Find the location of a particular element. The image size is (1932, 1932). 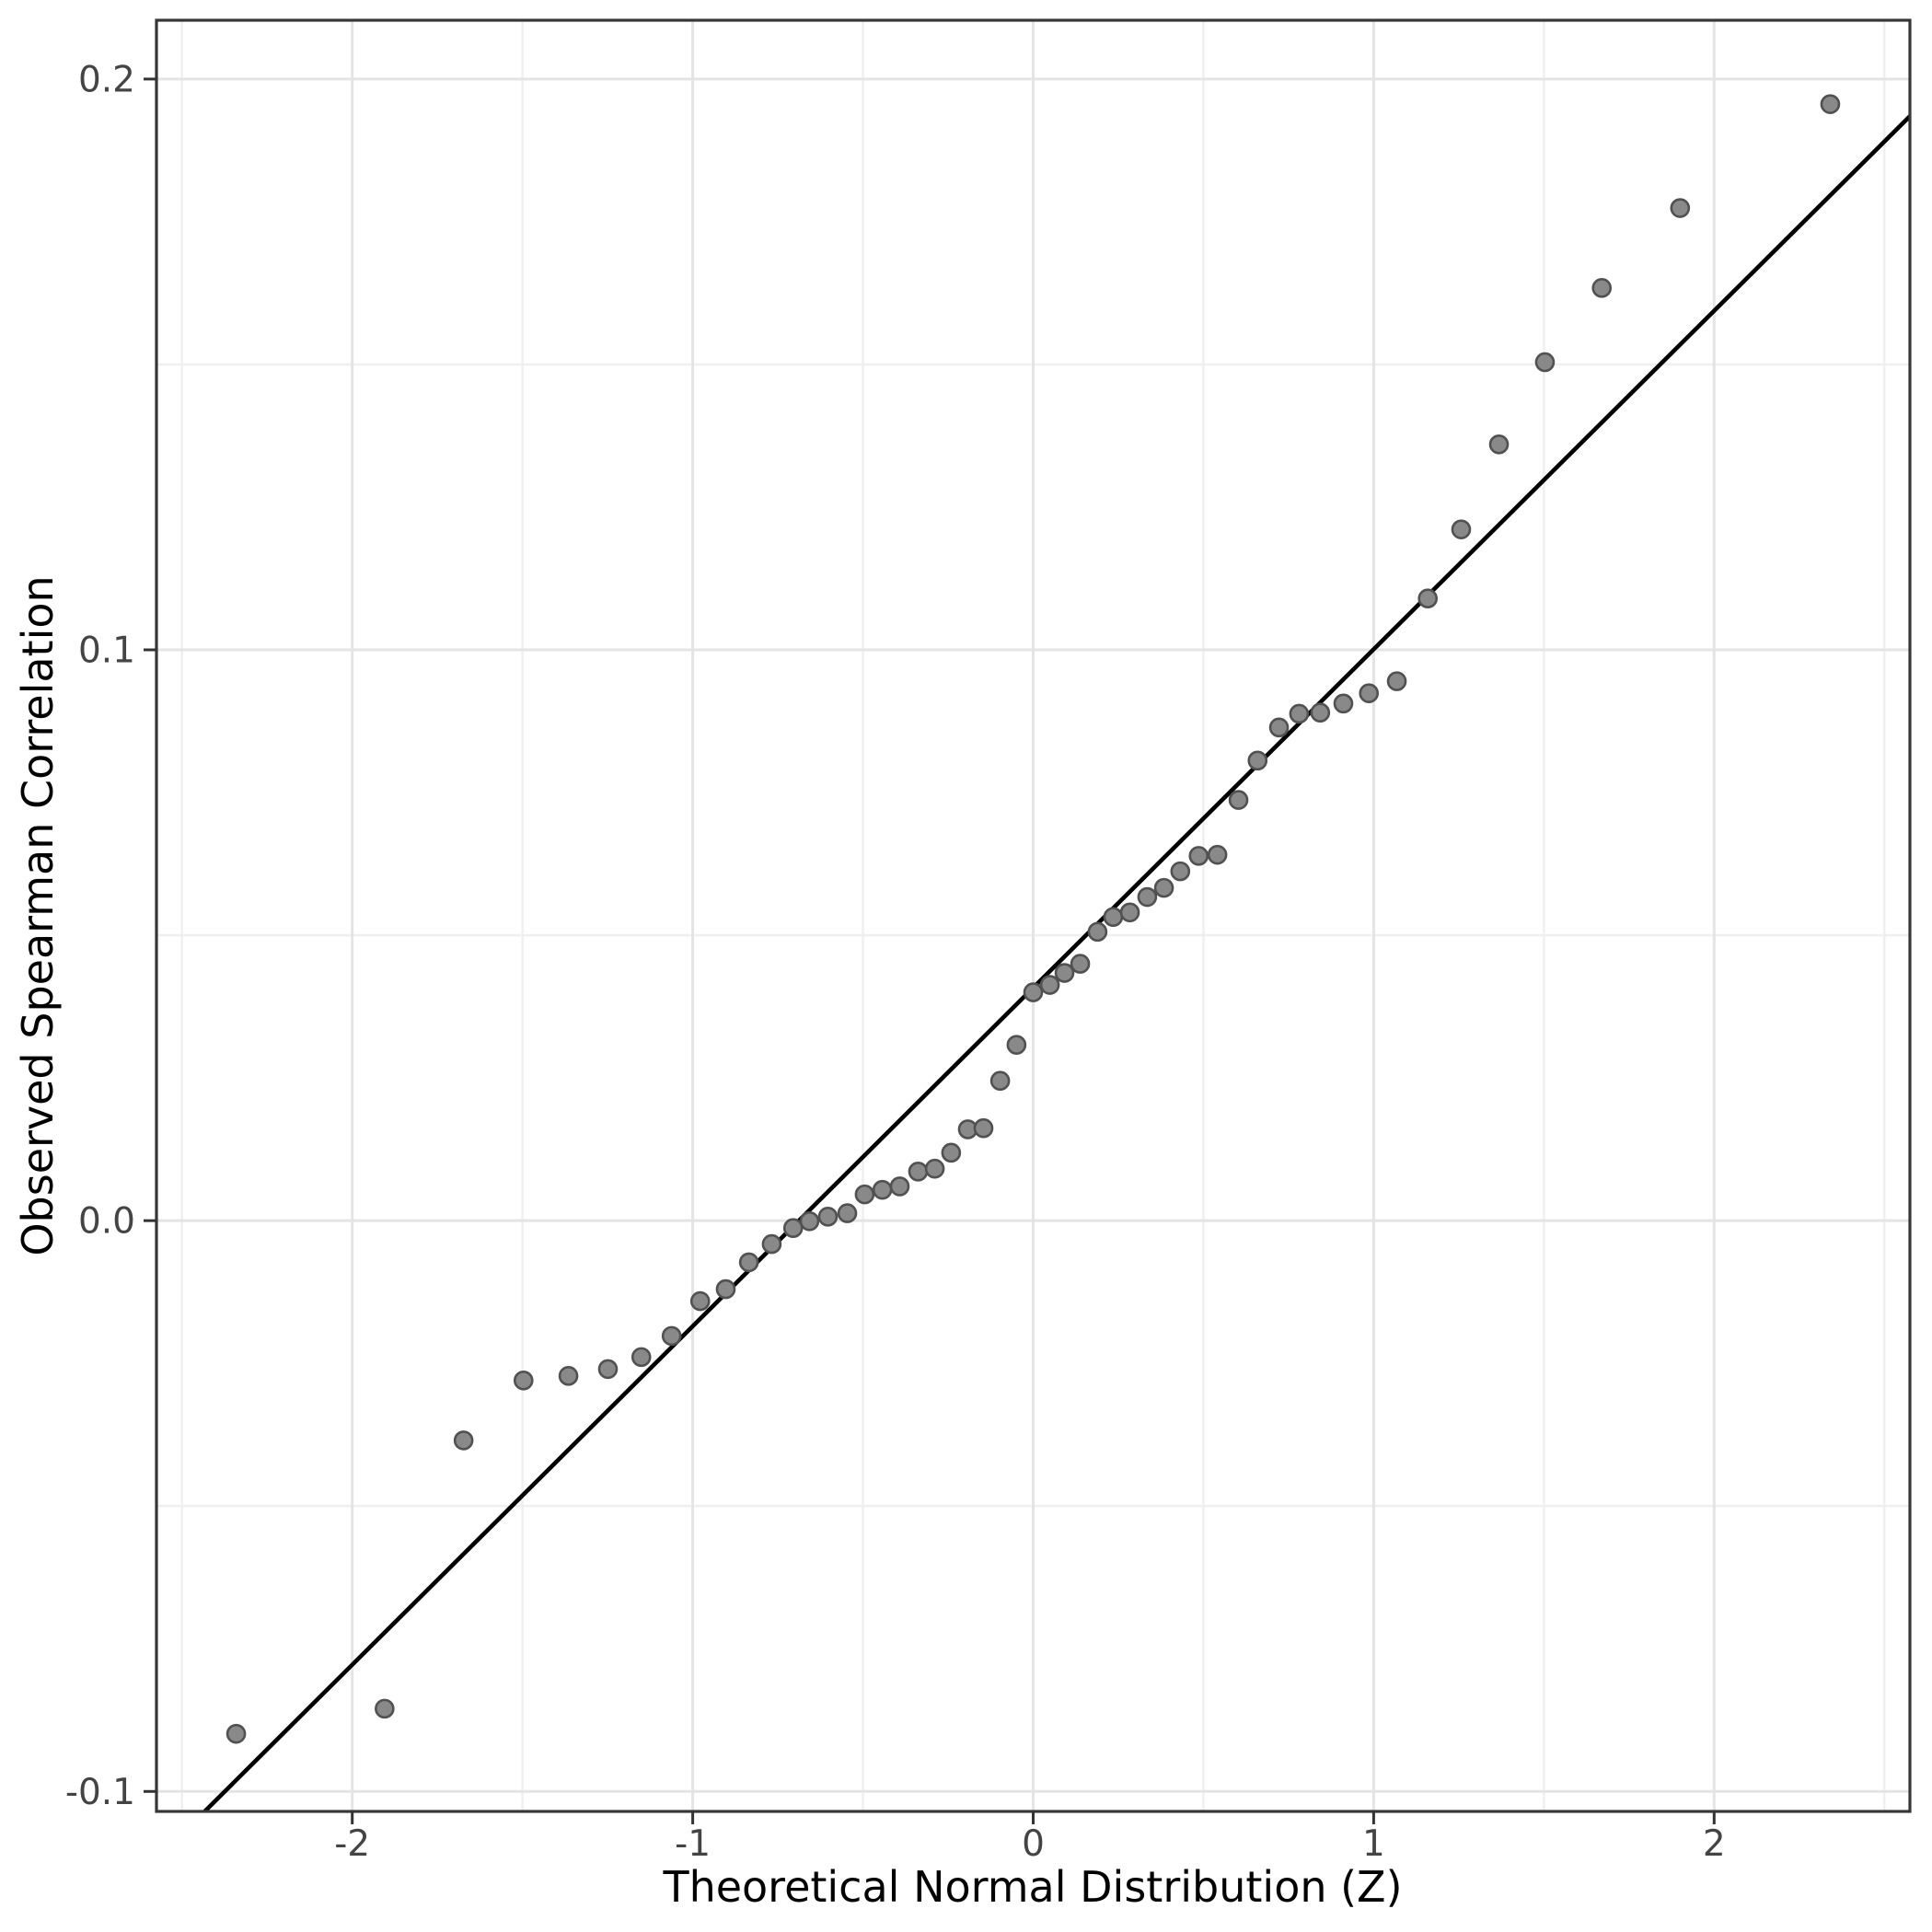

y-tick-label: 0.2 is located at coordinates (107, 80).